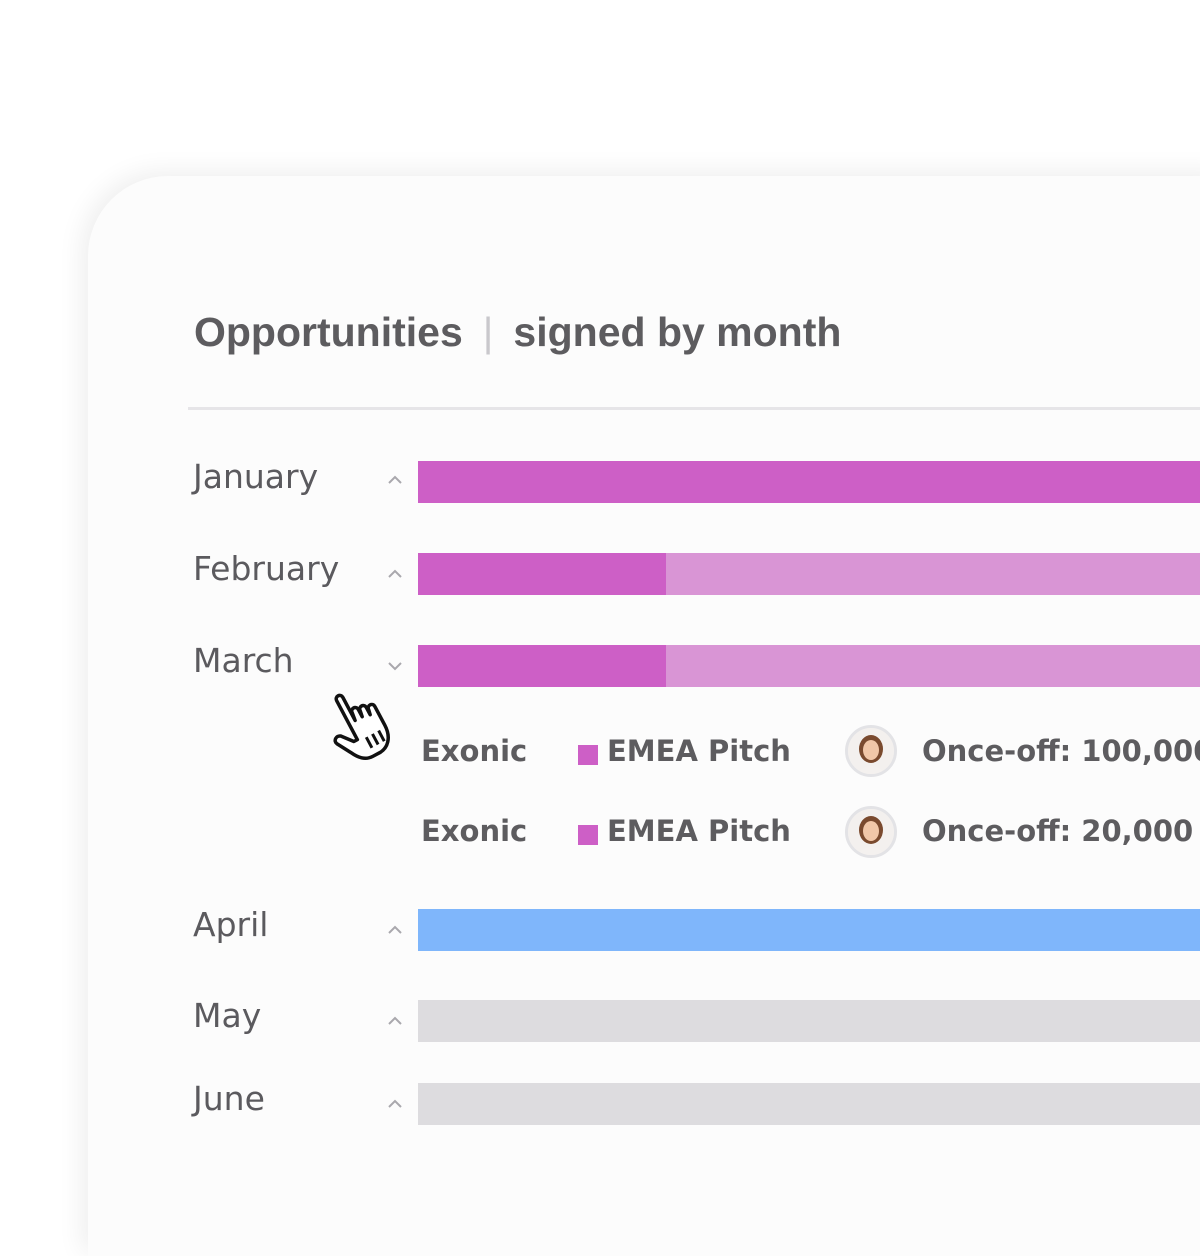 This screenshot has height=1256, width=1200. Describe the element at coordinates (231, 924) in the screenshot. I see `month-label-april: April` at that location.